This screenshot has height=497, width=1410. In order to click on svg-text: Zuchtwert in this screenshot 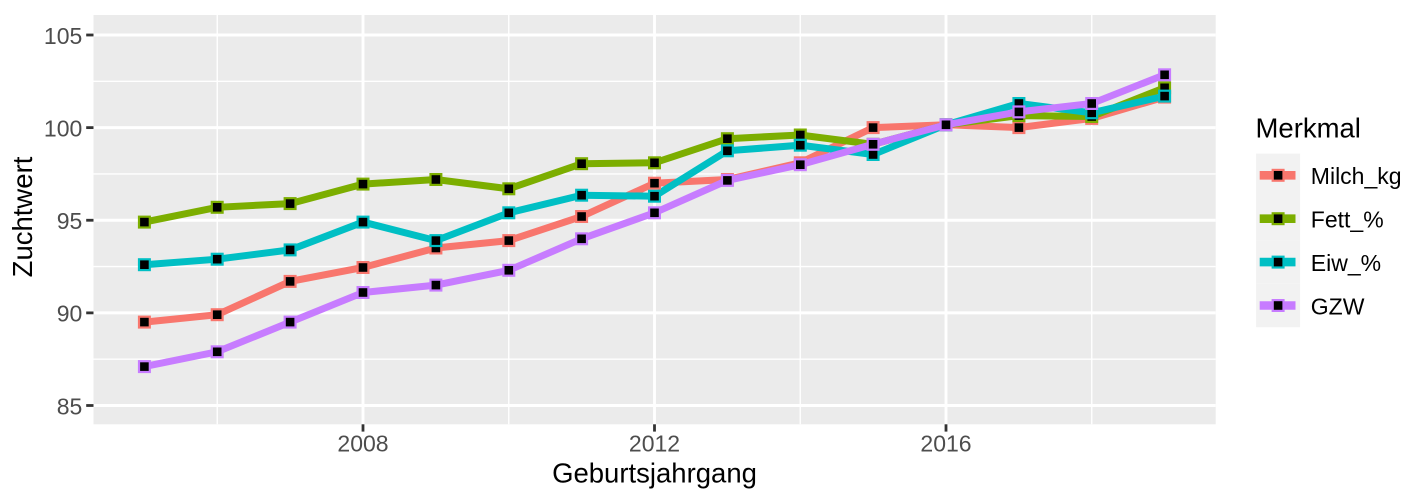, I will do `click(22, 216)`.